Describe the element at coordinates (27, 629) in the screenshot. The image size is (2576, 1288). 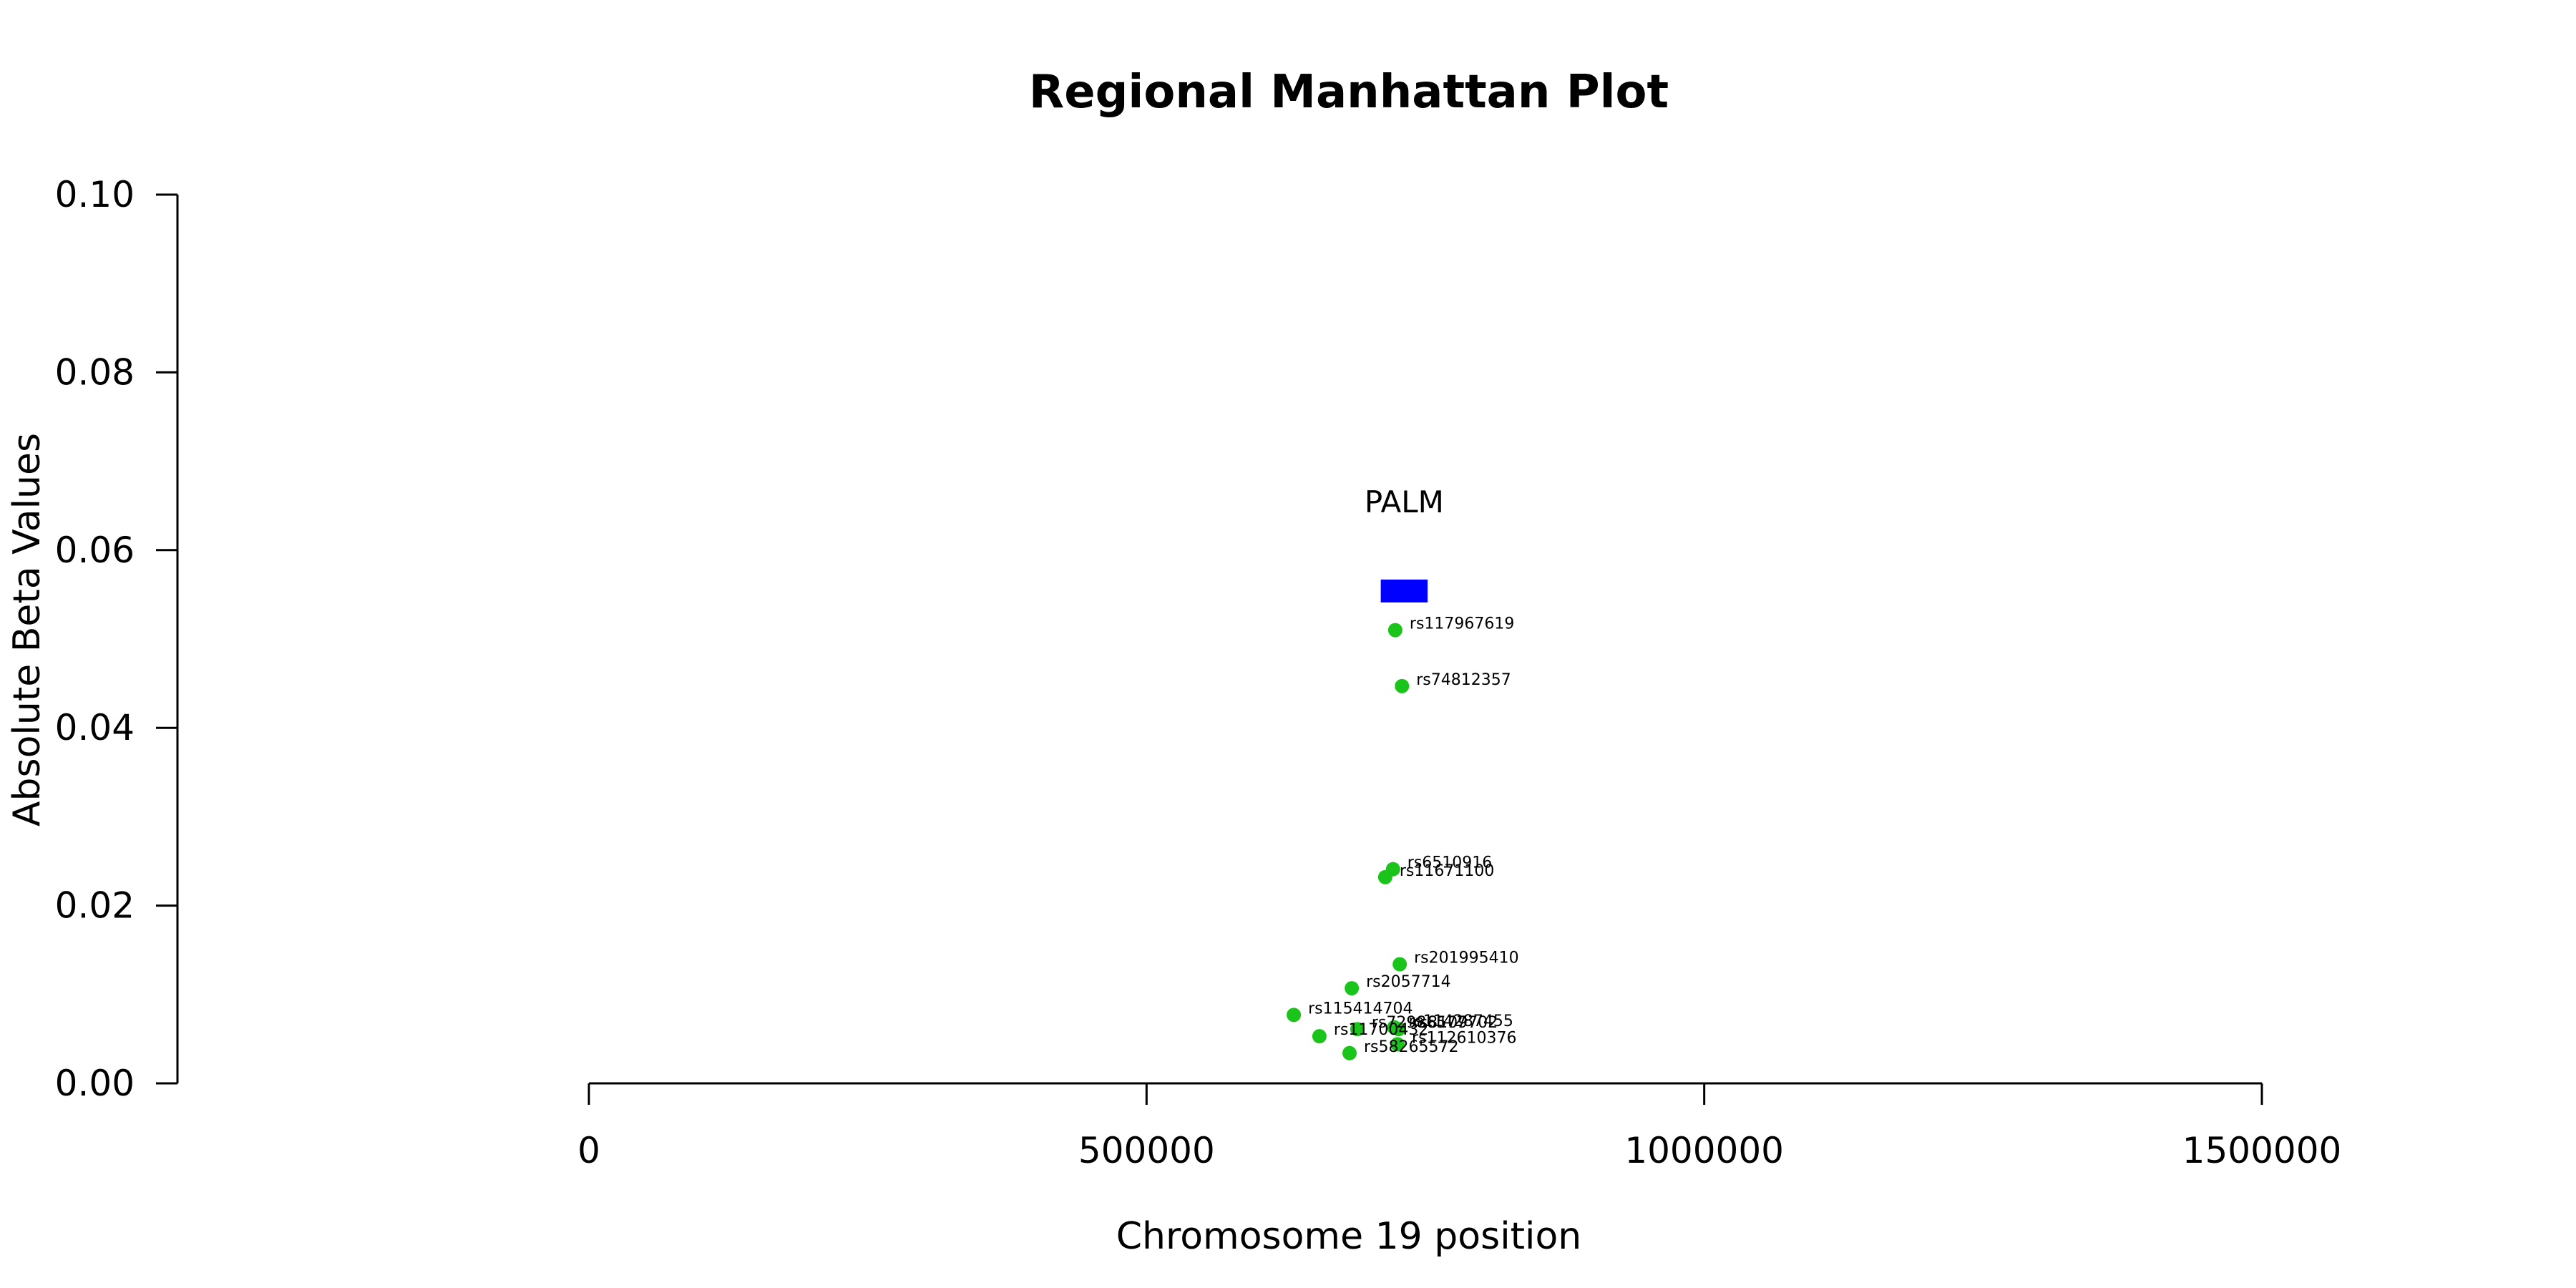
I see `y-axis-label: Absolute Beta Values` at that location.